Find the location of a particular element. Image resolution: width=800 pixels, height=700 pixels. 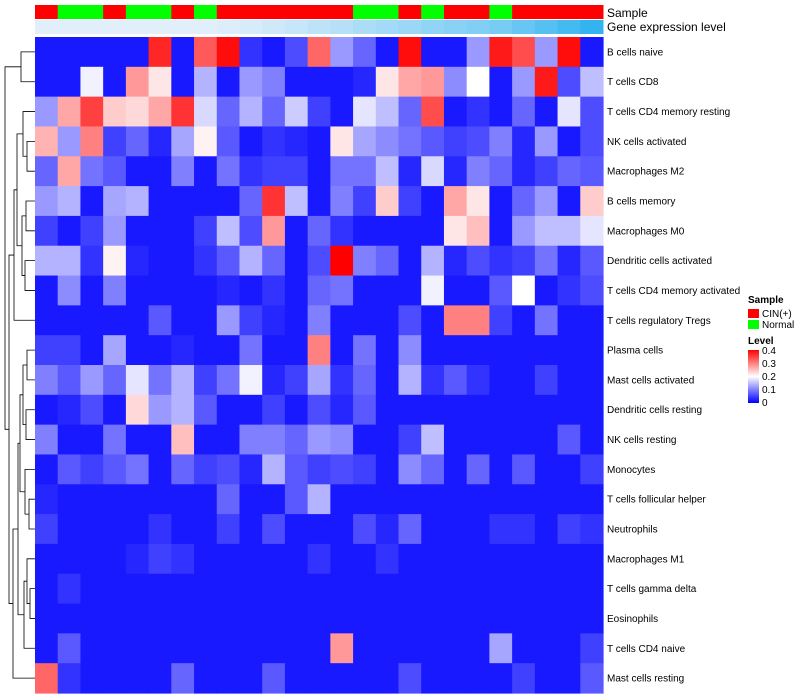

level-tick-0.3: 0.3 is located at coordinates (769, 364).